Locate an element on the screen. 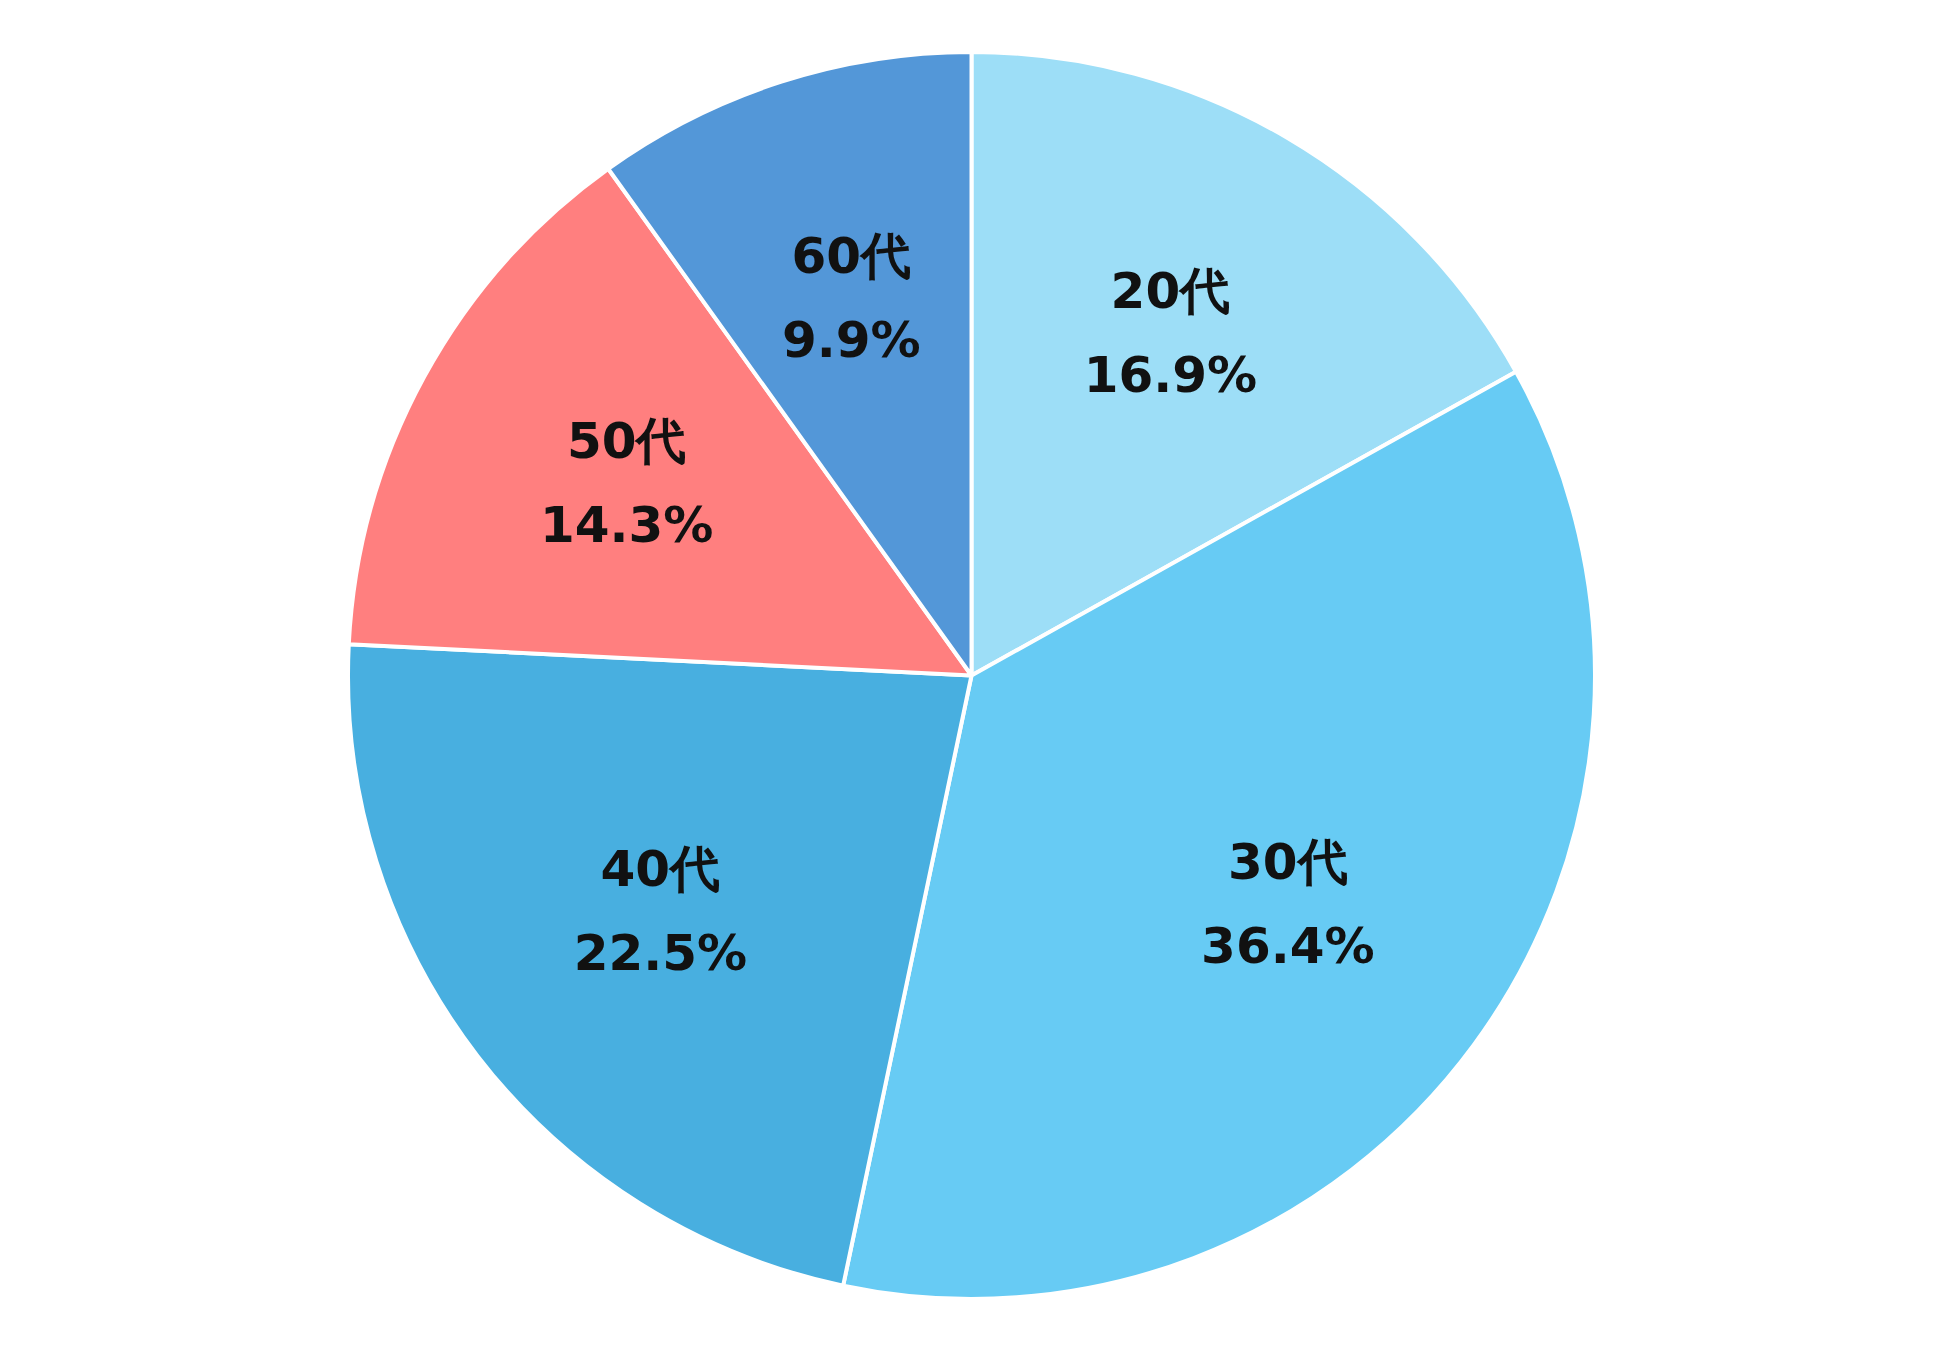 This screenshot has width=1943, height=1351. slice-label: 30代 is located at coordinates (1288, 862).